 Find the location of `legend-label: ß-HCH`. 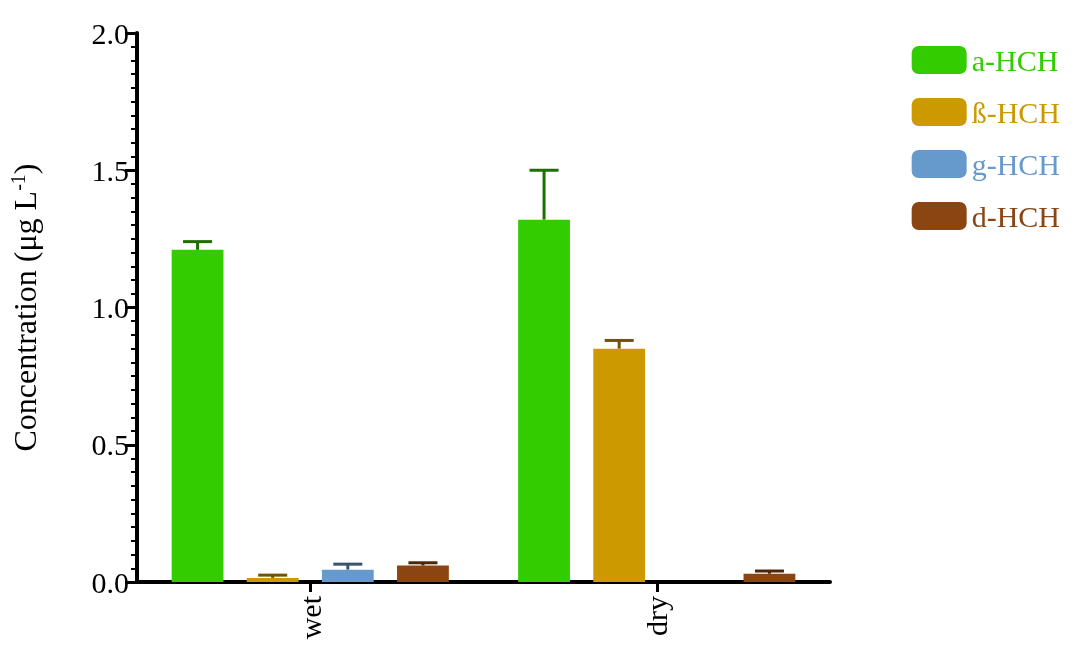

legend-label: ß-HCH is located at coordinates (1016, 112).